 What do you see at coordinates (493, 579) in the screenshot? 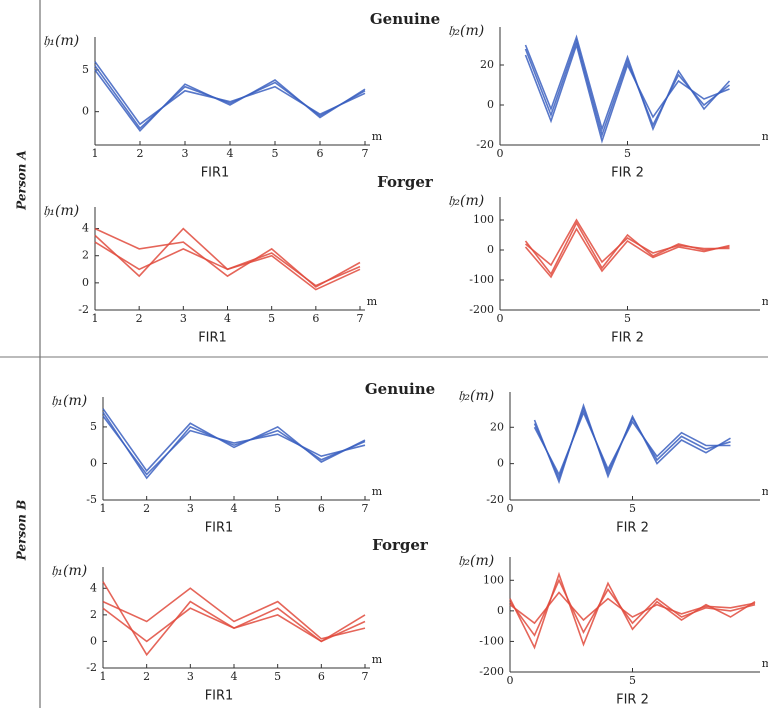
I see `y-tick-label: 100` at bounding box center [493, 579].